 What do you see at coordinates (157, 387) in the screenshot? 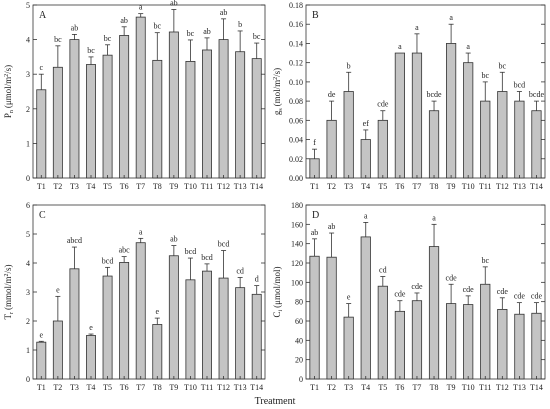
I see `panel-c-xtick-label: T8` at bounding box center [157, 387].